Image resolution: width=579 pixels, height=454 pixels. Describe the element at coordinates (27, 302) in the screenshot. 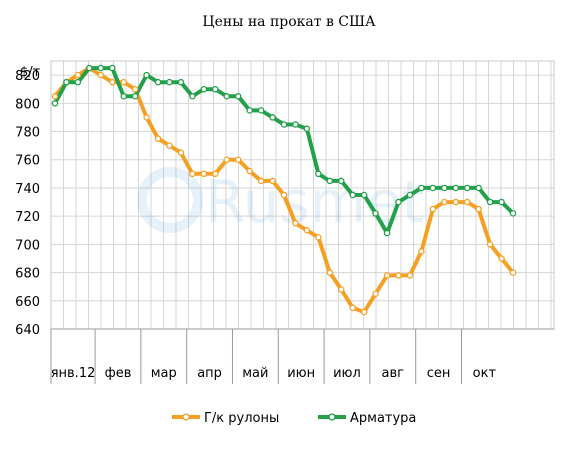

I see `y-tick-label: 660` at that location.